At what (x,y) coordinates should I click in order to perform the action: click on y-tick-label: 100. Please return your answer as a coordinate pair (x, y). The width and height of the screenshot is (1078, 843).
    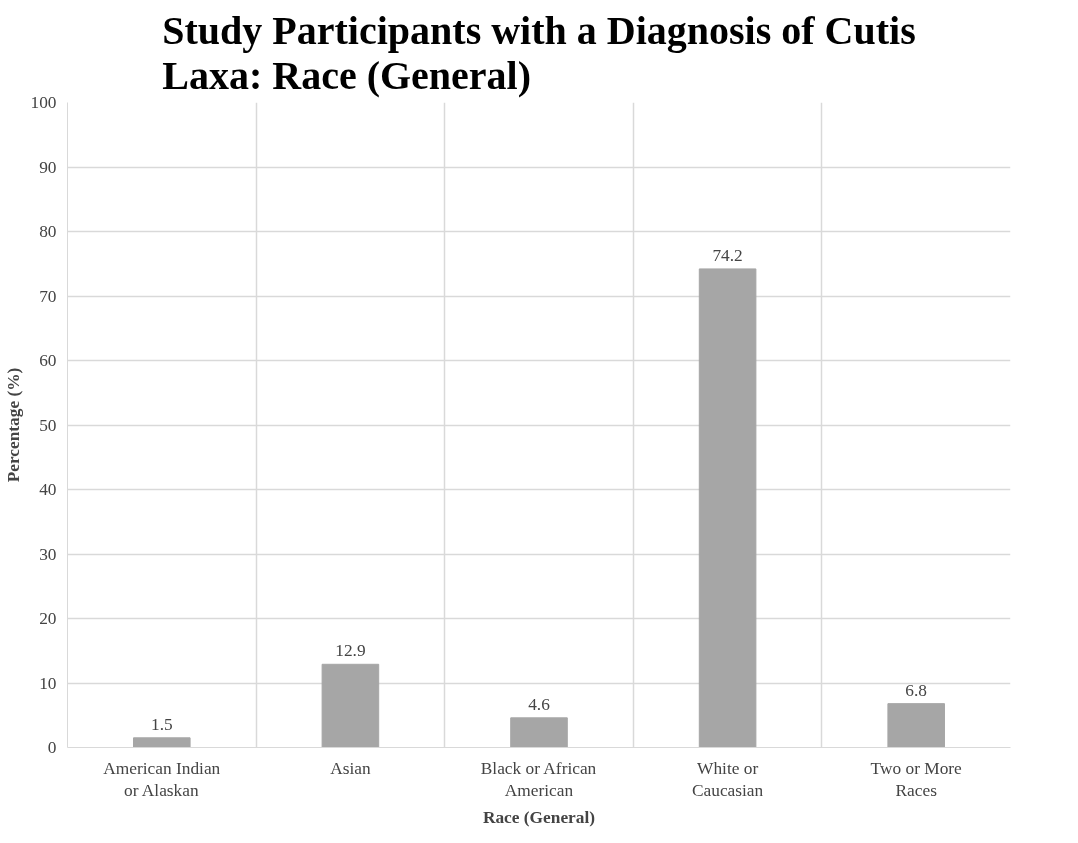
    Looking at the image, I should click on (43, 102).